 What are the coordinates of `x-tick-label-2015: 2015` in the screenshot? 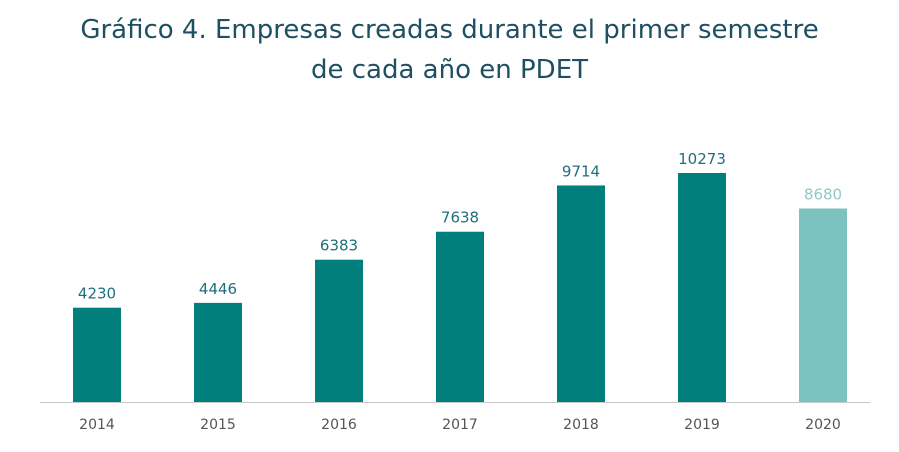 It's located at (218, 425).